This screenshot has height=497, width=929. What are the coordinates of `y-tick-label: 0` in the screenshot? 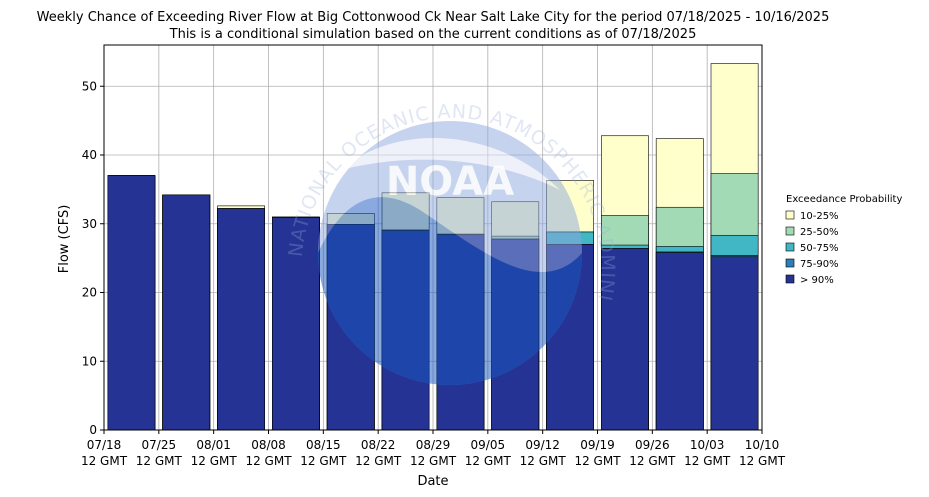 It's located at (93, 430).